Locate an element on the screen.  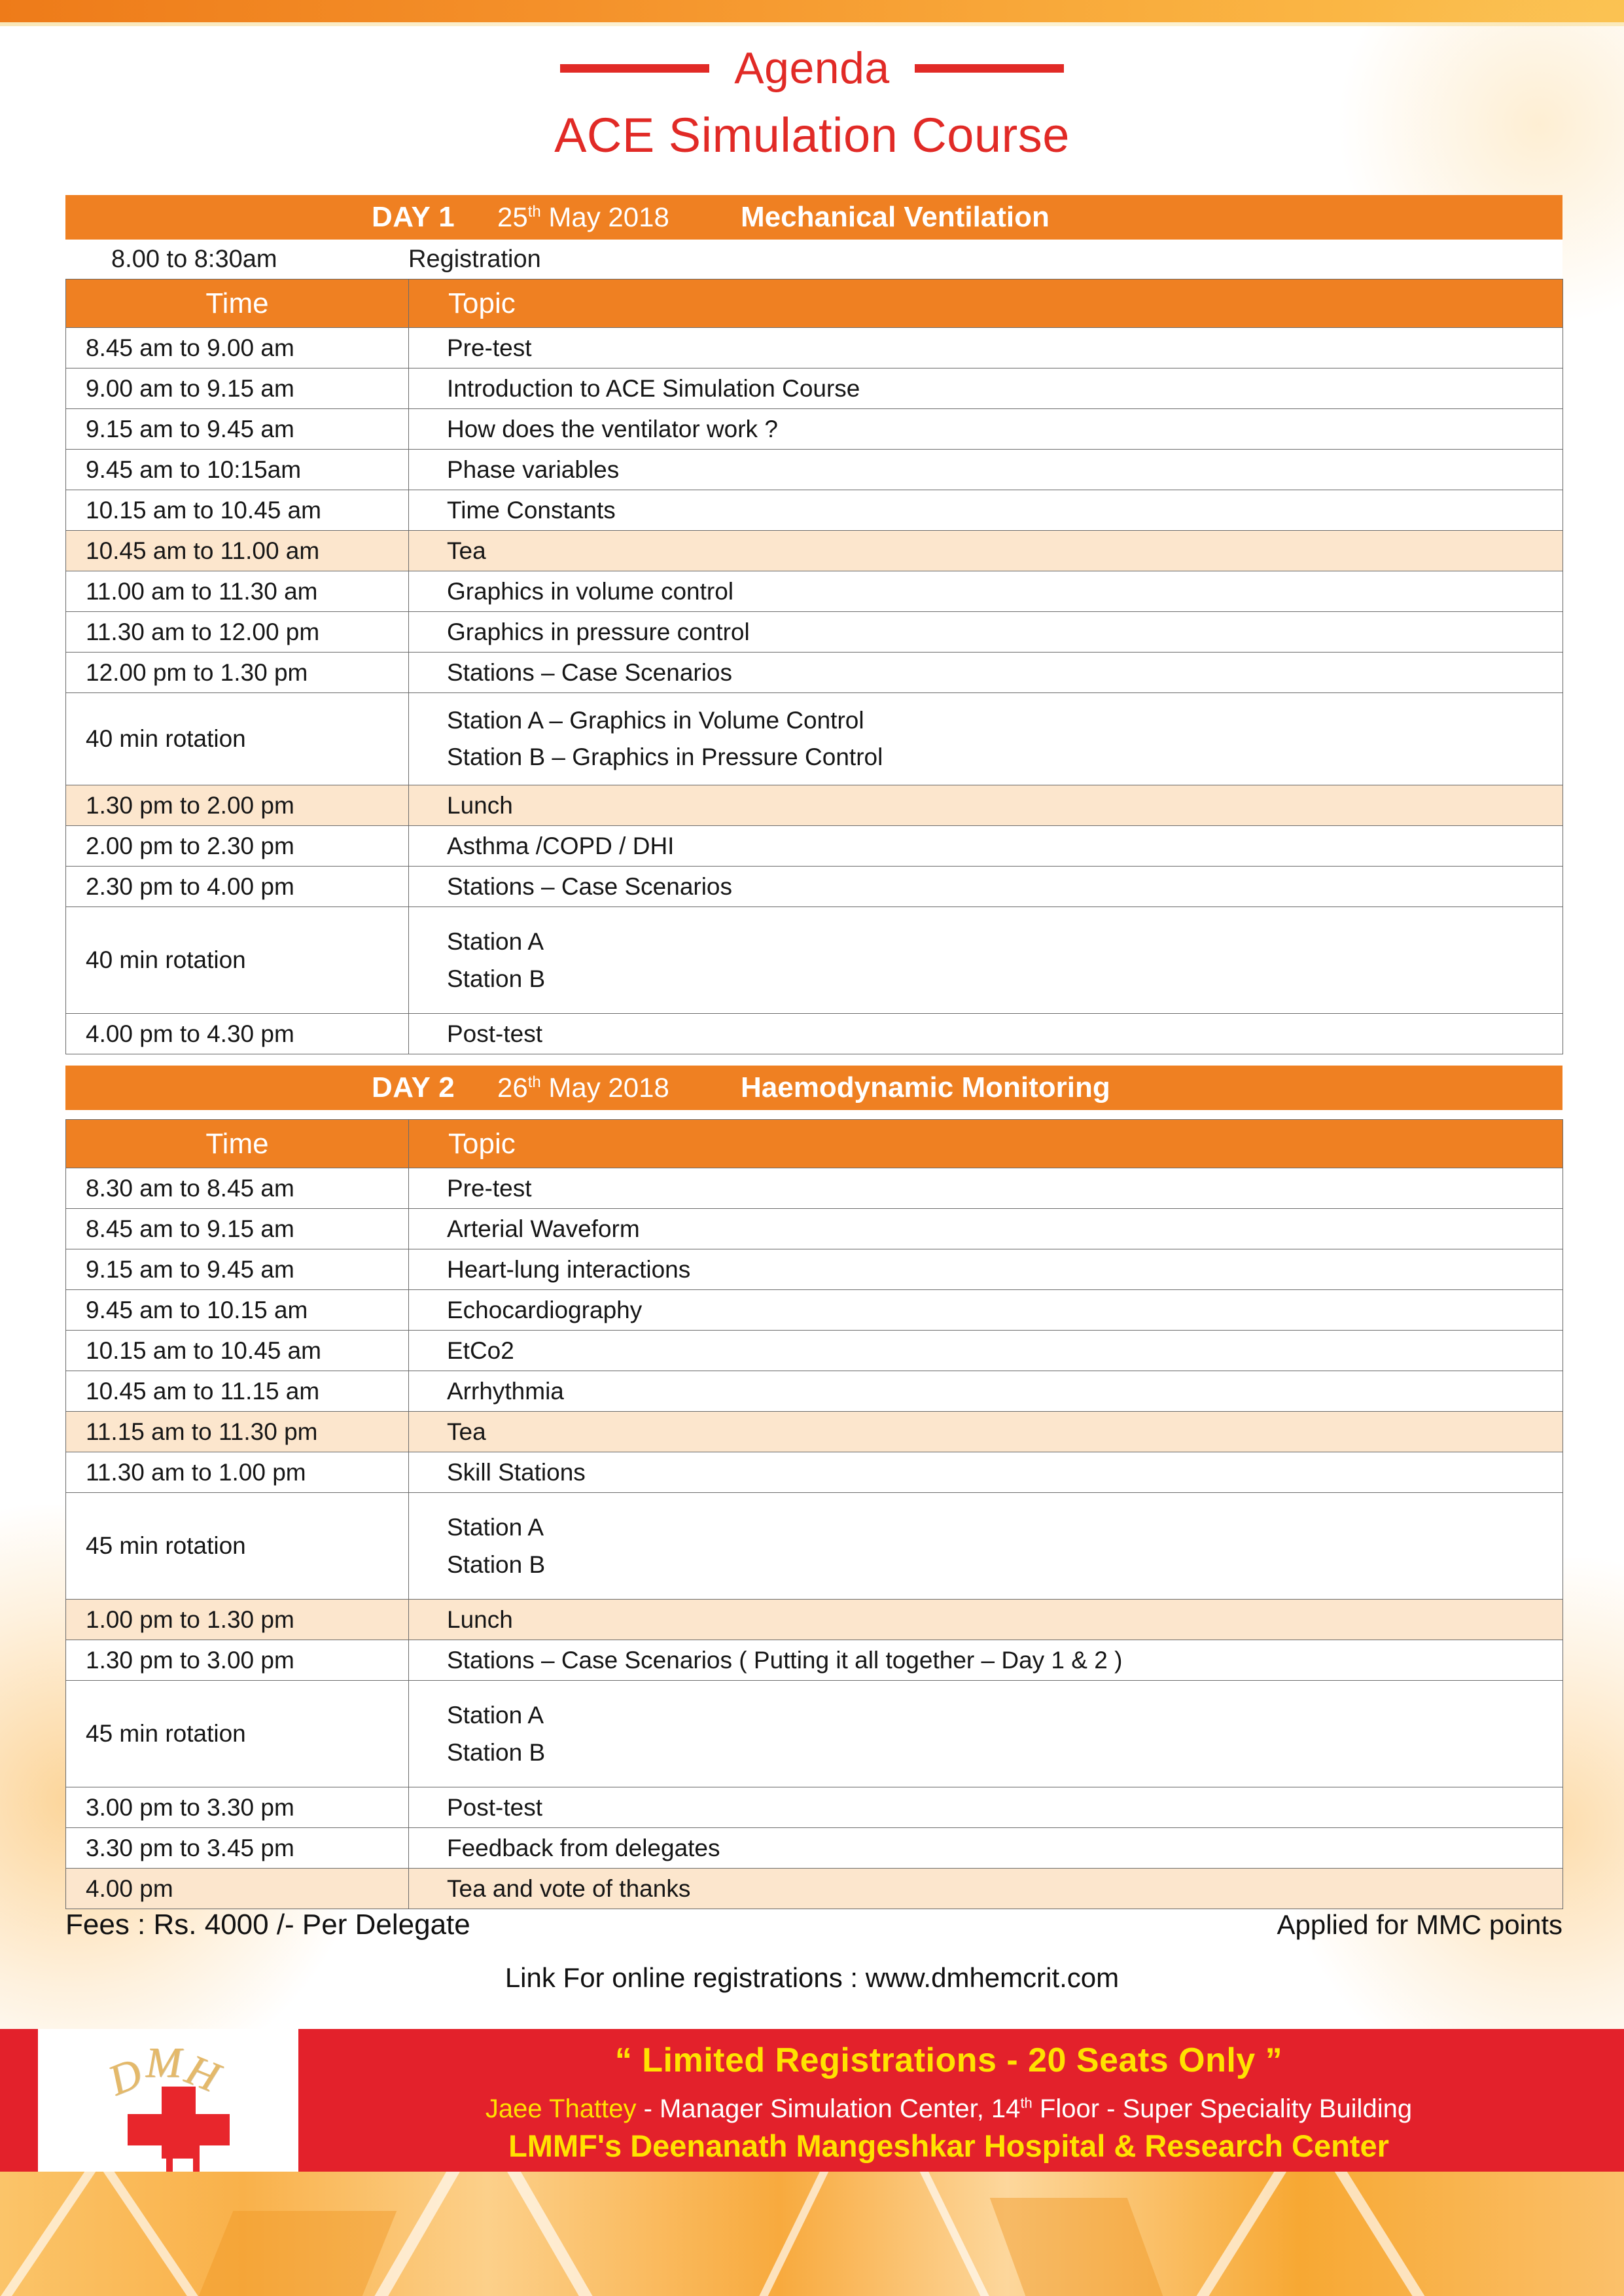
row-topic: Asthma /COPD / DHI is located at coordinates (985, 846).